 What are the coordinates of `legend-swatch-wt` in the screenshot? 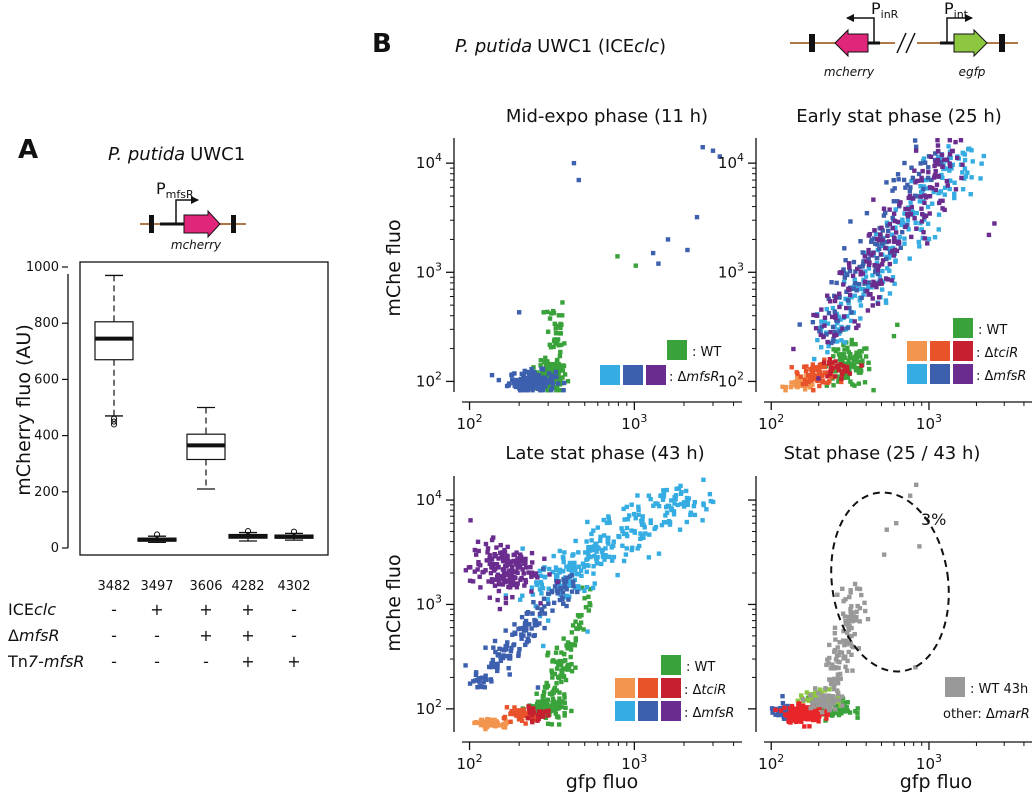 It's located at (671, 665).